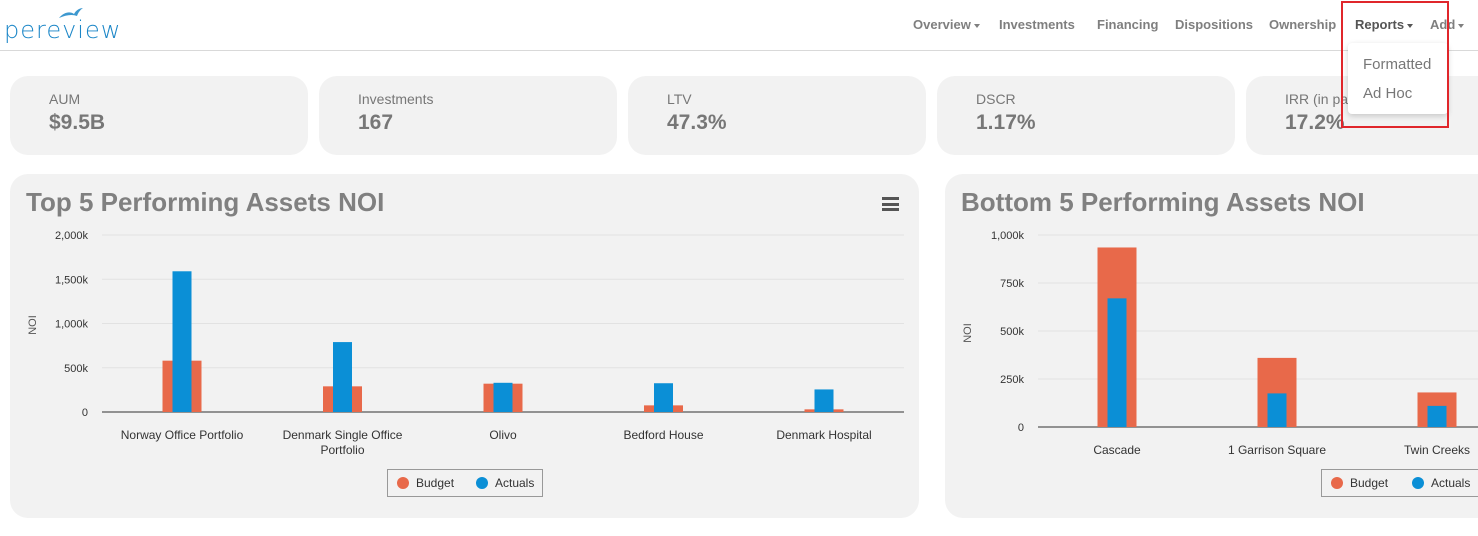 This screenshot has height=536, width=1478. I want to click on kpi-label: LTV, so click(679, 99).